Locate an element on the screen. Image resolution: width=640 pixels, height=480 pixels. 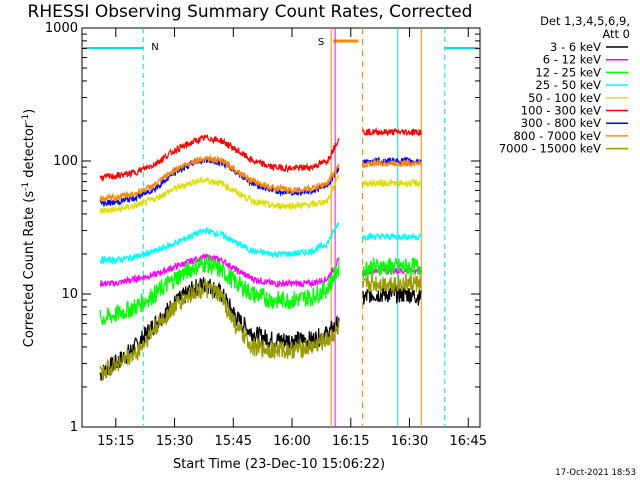
legend-label: 7000 - 15000 keV is located at coordinates (550, 149).